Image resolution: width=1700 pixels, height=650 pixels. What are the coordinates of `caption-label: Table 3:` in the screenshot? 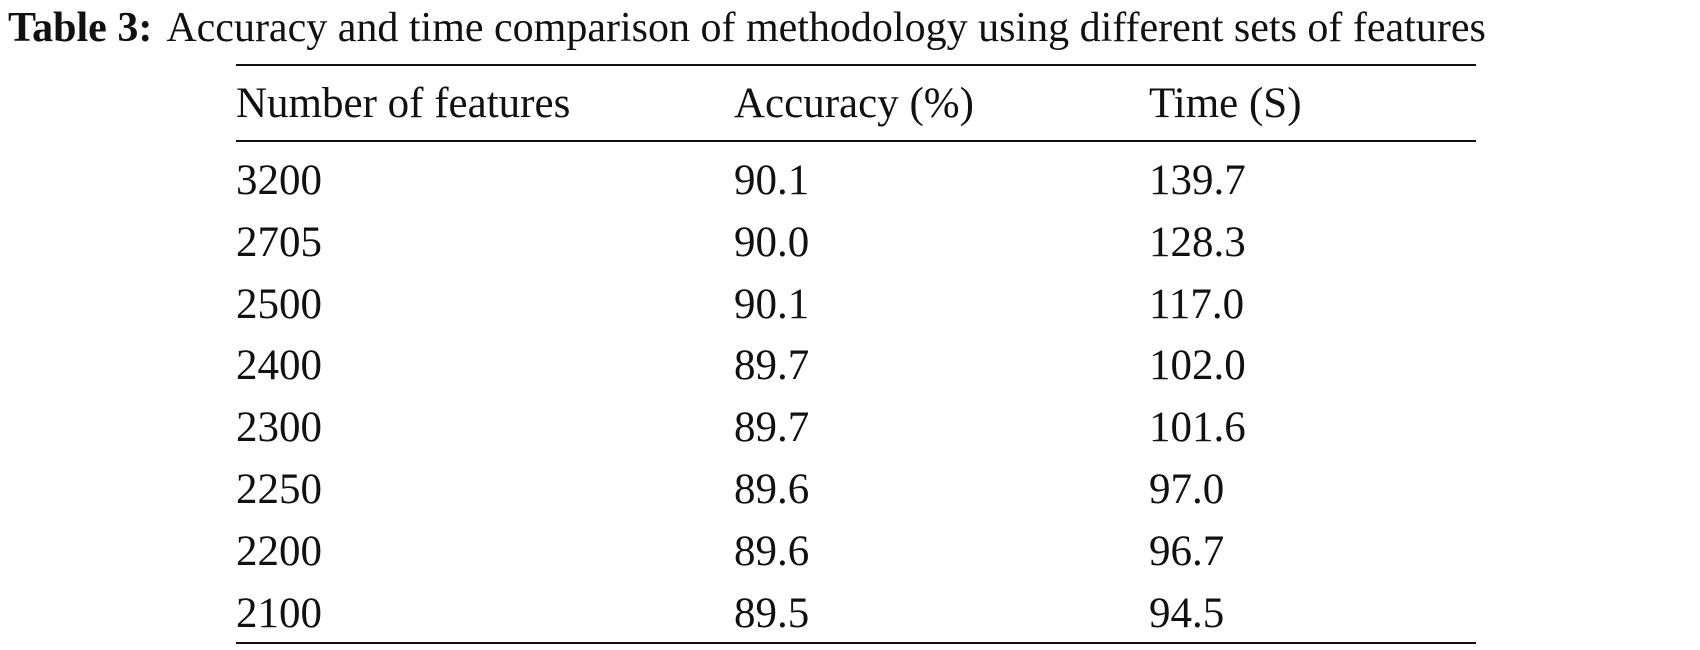 It's located at (80, 28).